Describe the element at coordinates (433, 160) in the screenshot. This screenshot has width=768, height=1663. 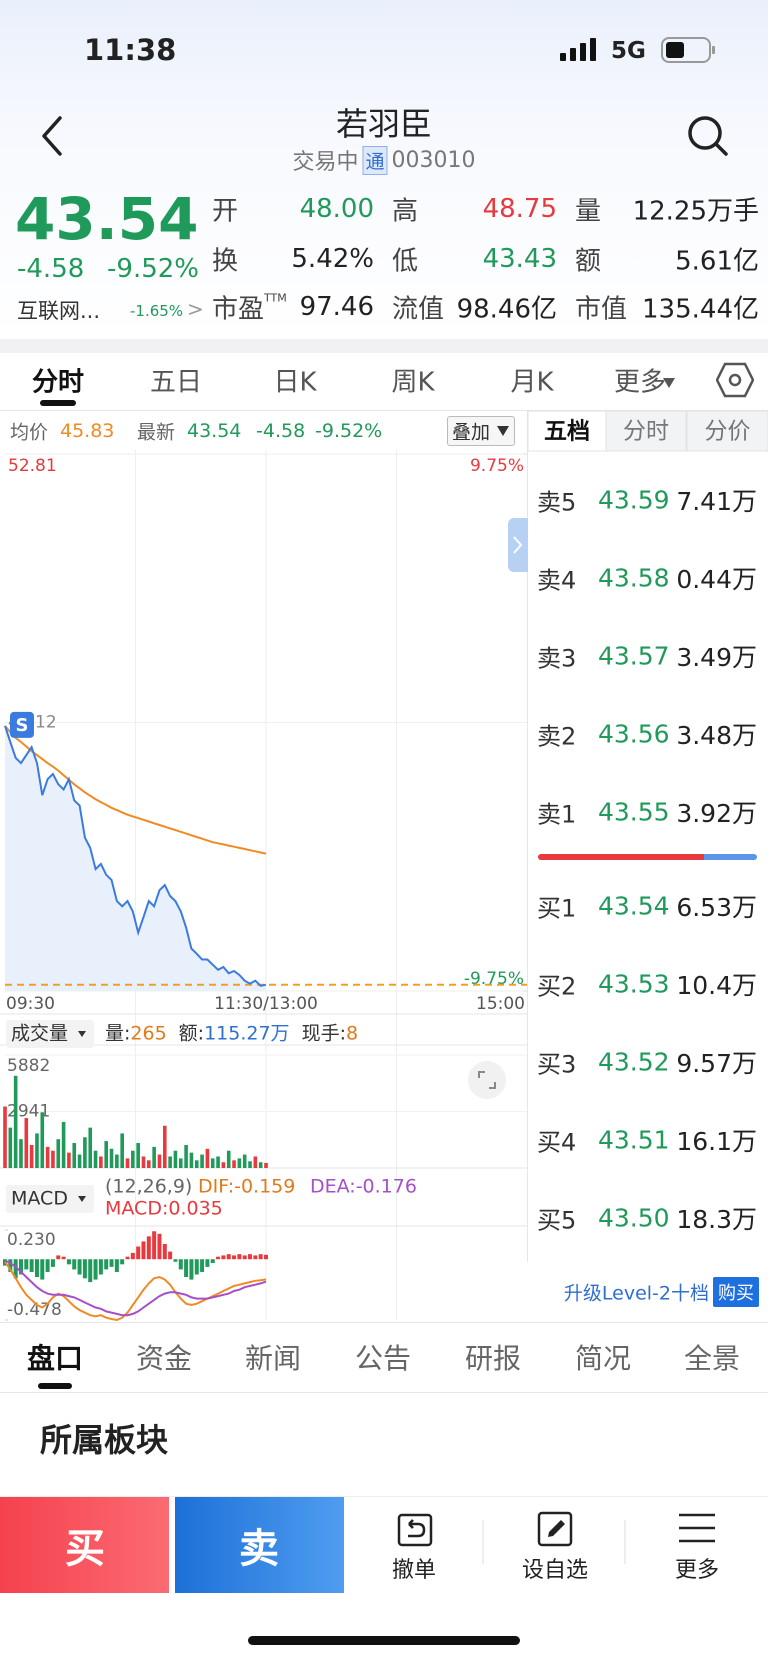
I see `stock-code: 003010` at that location.